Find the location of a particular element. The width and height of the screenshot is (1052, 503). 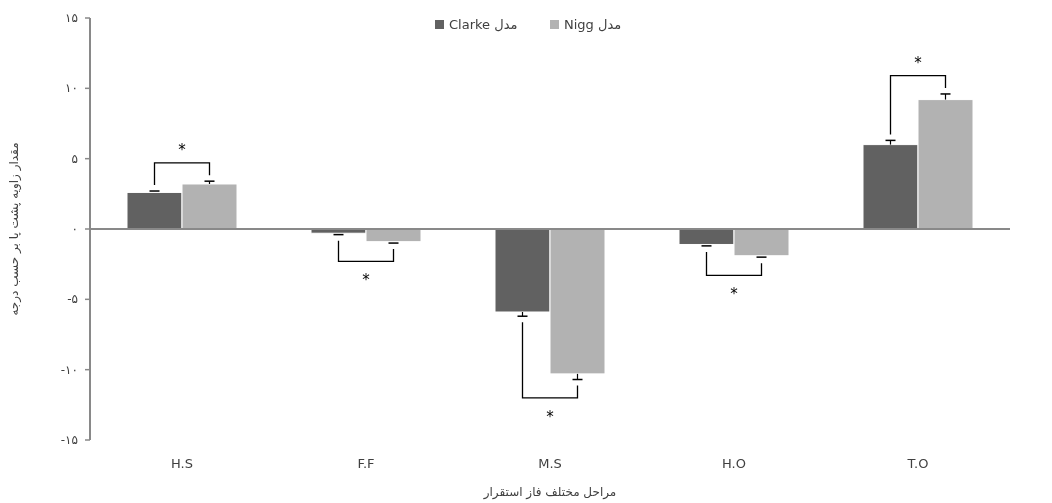

y-tick-label: ۱۰ is located at coordinates (71, 88).